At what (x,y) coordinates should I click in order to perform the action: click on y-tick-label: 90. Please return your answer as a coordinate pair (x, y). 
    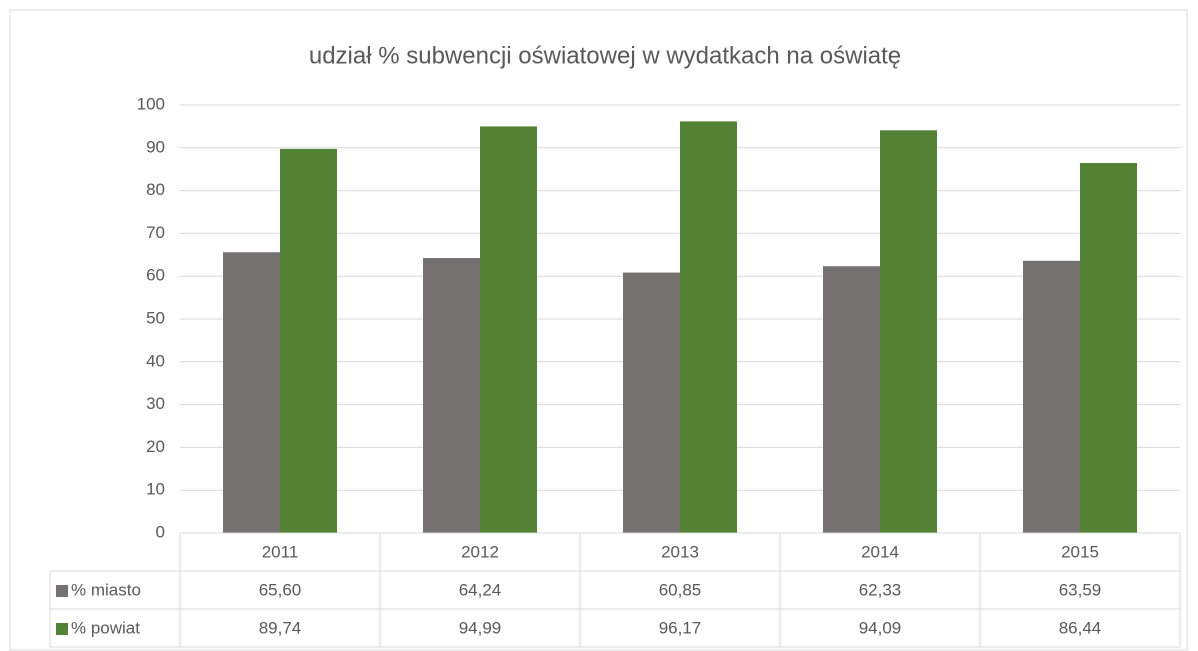
    Looking at the image, I should click on (155, 146).